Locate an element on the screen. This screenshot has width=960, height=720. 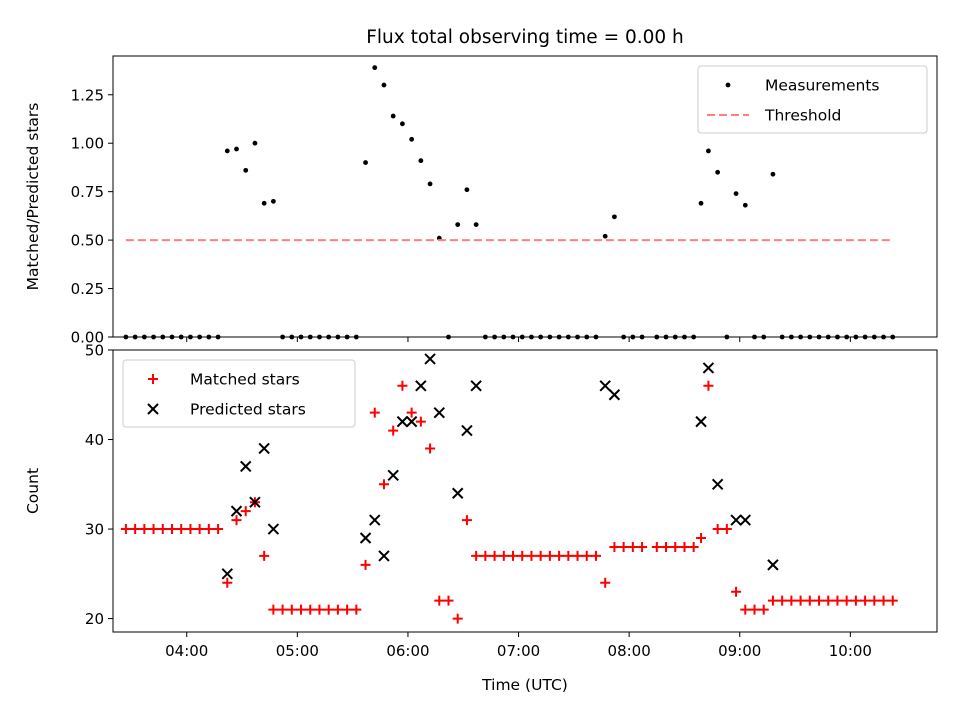
y-axis-label: Matched/Predicted stars is located at coordinates (33, 197).